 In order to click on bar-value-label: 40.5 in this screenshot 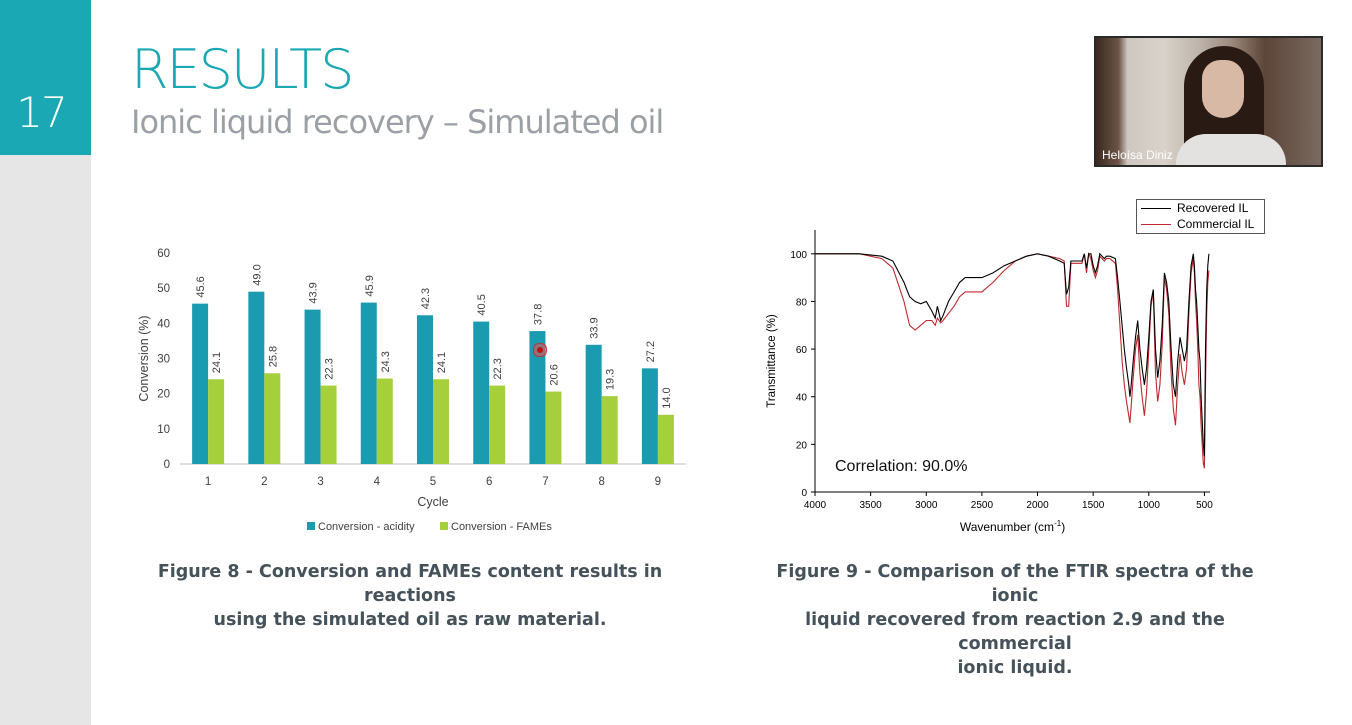, I will do `click(482, 304)`.